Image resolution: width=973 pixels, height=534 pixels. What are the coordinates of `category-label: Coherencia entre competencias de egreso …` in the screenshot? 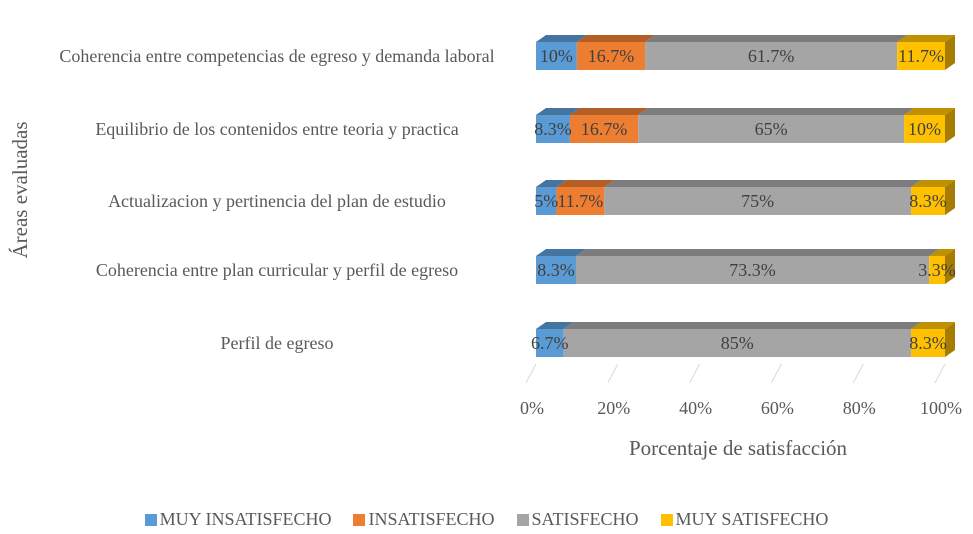 It's located at (277, 56).